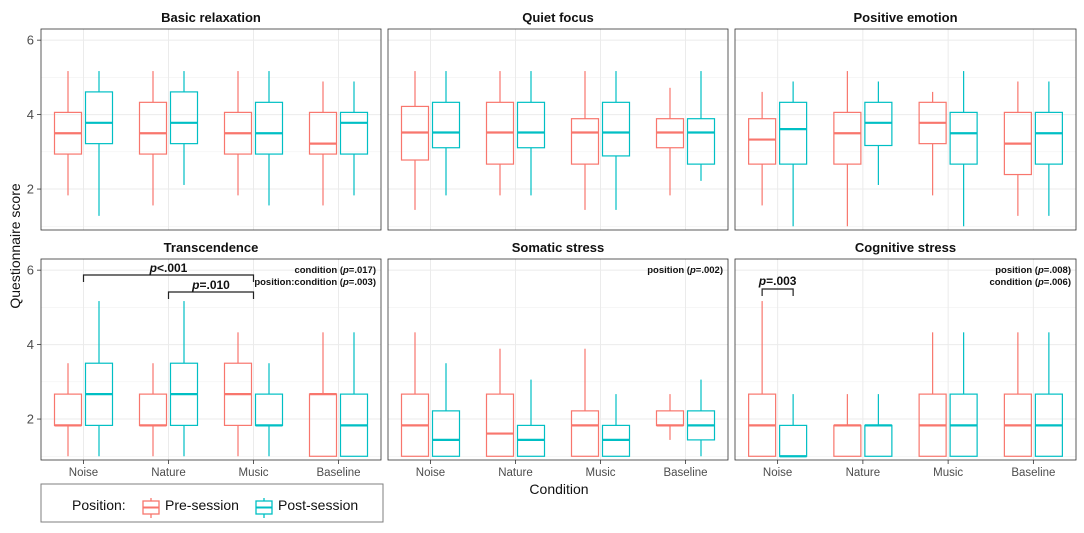 The height and width of the screenshot is (533, 1084). I want to click on significance-bracket: p=.010, so click(211, 288).